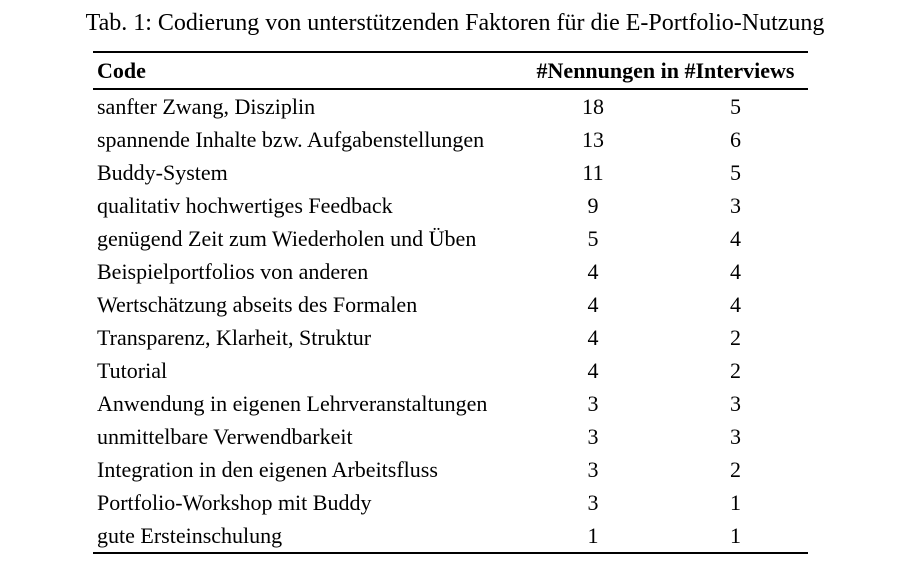 Image resolution: width=910 pixels, height=581 pixels. What do you see at coordinates (308, 71) in the screenshot?
I see `header-code: Code` at bounding box center [308, 71].